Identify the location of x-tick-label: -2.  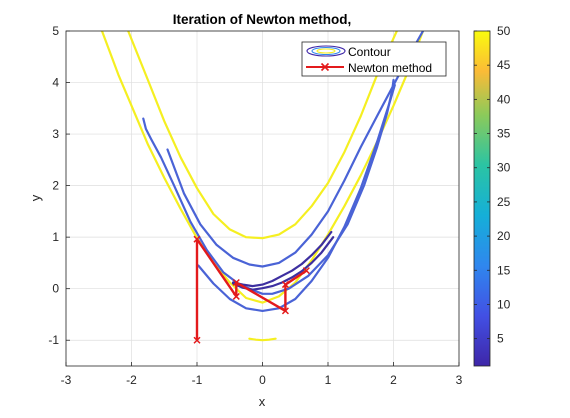
(131, 380).